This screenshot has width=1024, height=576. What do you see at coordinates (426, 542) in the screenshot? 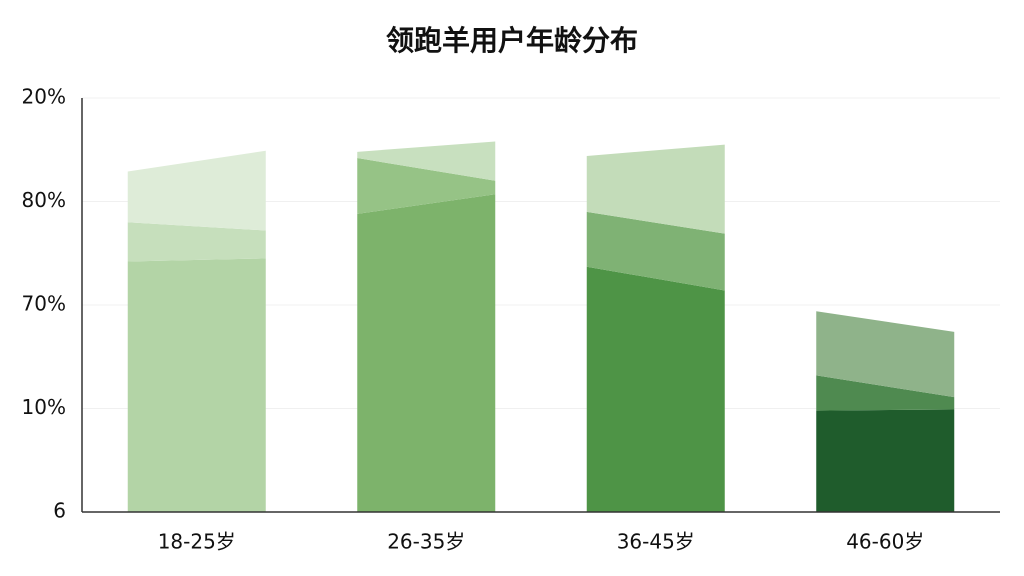
I see `x-tick-label: 26-35岁` at bounding box center [426, 542].